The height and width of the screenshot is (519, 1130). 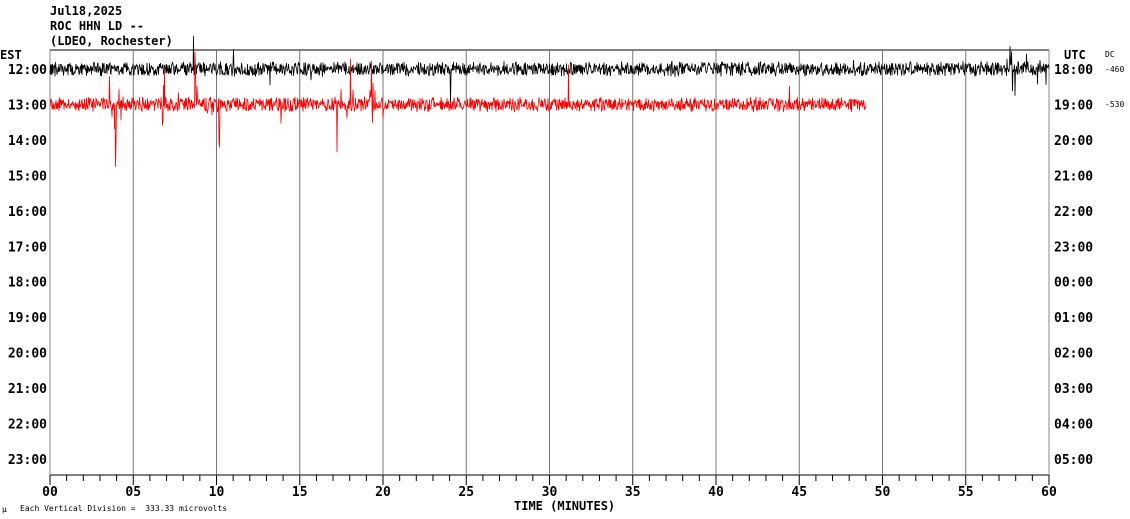 I want to click on row-label-utc: 01:00, so click(x=1073, y=318).